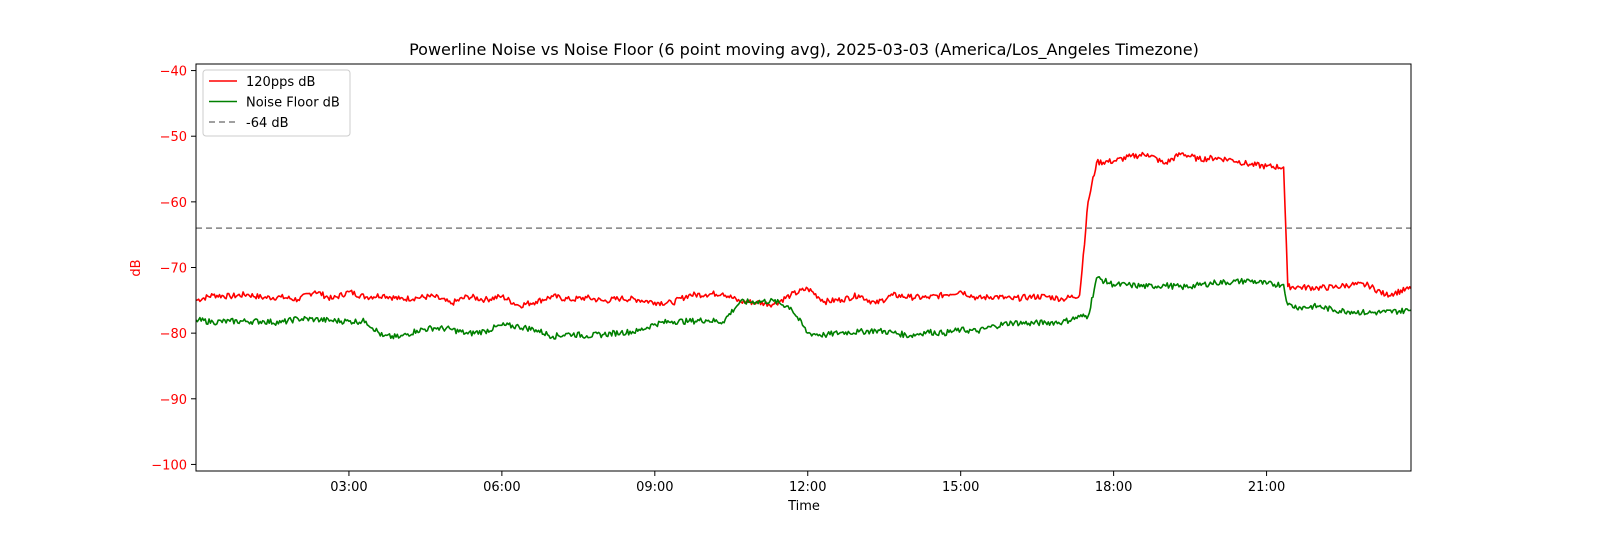  What do you see at coordinates (501, 487) in the screenshot?
I see `x-tick-label: 06:00` at bounding box center [501, 487].